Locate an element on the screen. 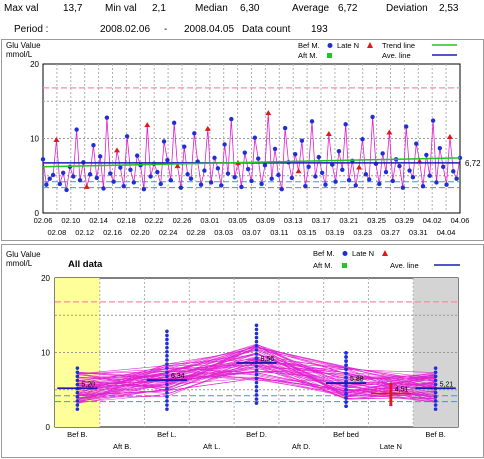 The width and height of the screenshot is (484, 459). period-label: Period : is located at coordinates (31, 29).